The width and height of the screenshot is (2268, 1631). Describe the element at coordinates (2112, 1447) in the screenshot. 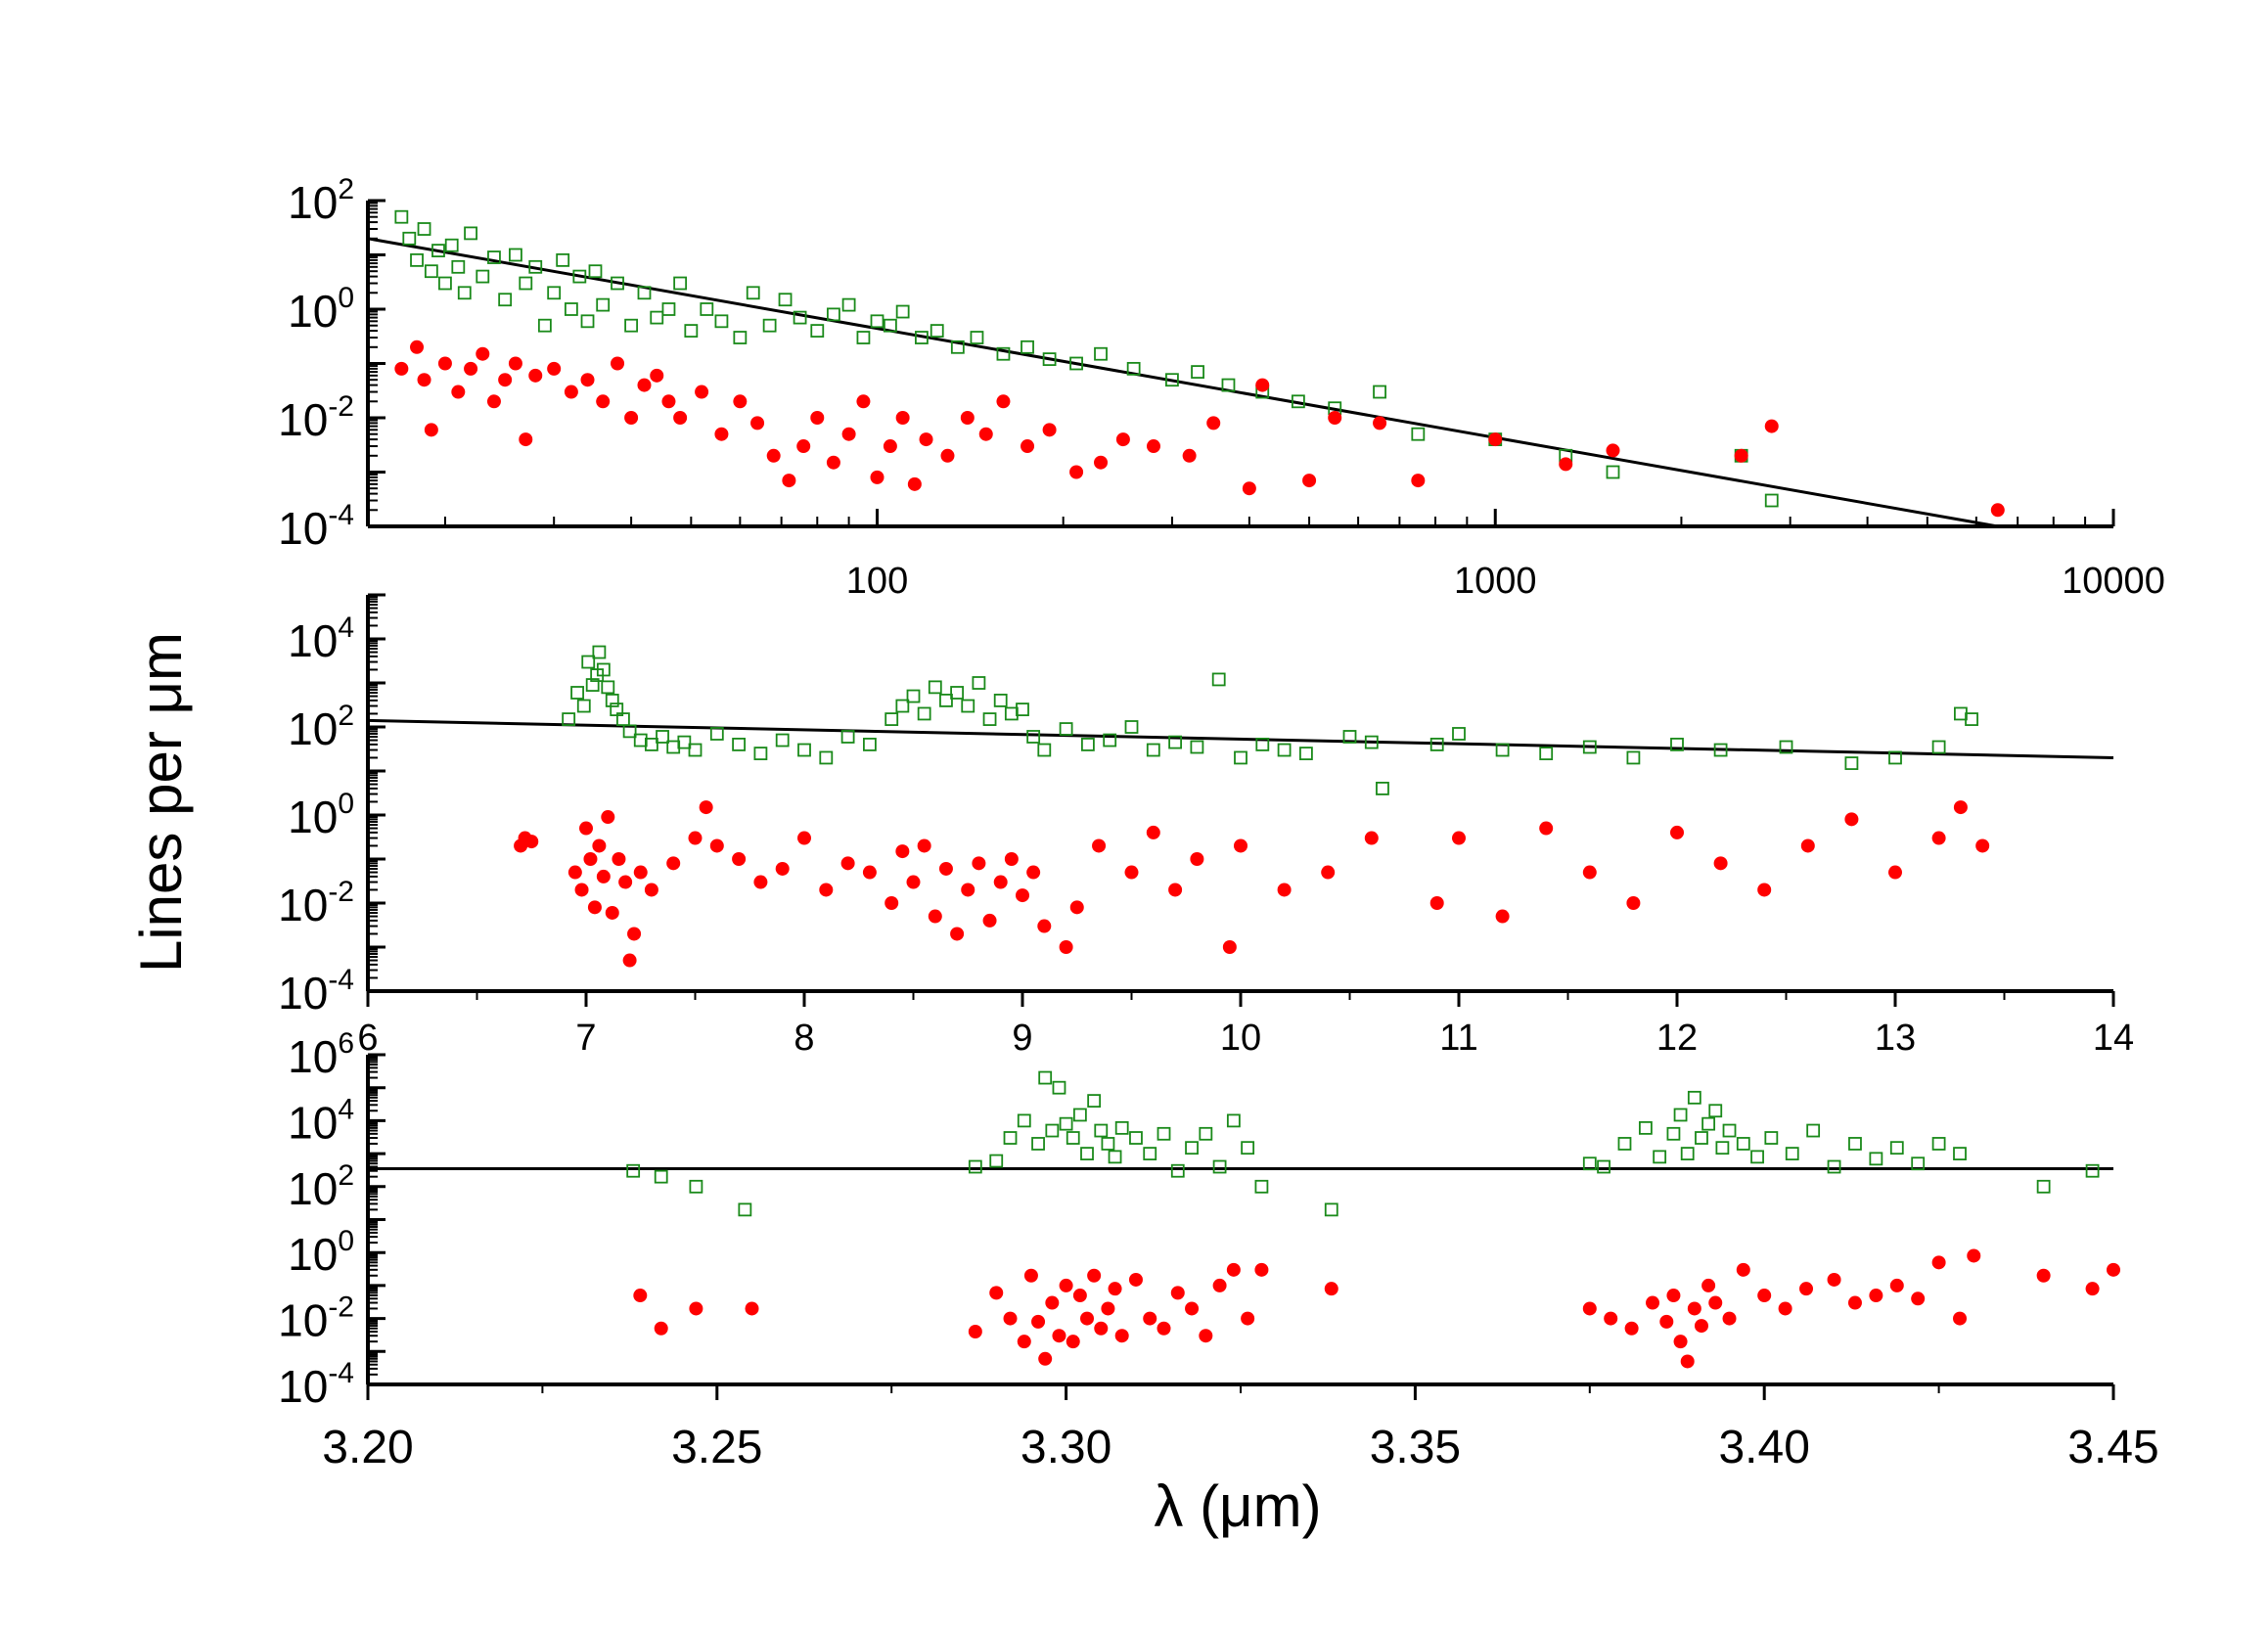

I see `x-tick-label: 3.45` at that location.